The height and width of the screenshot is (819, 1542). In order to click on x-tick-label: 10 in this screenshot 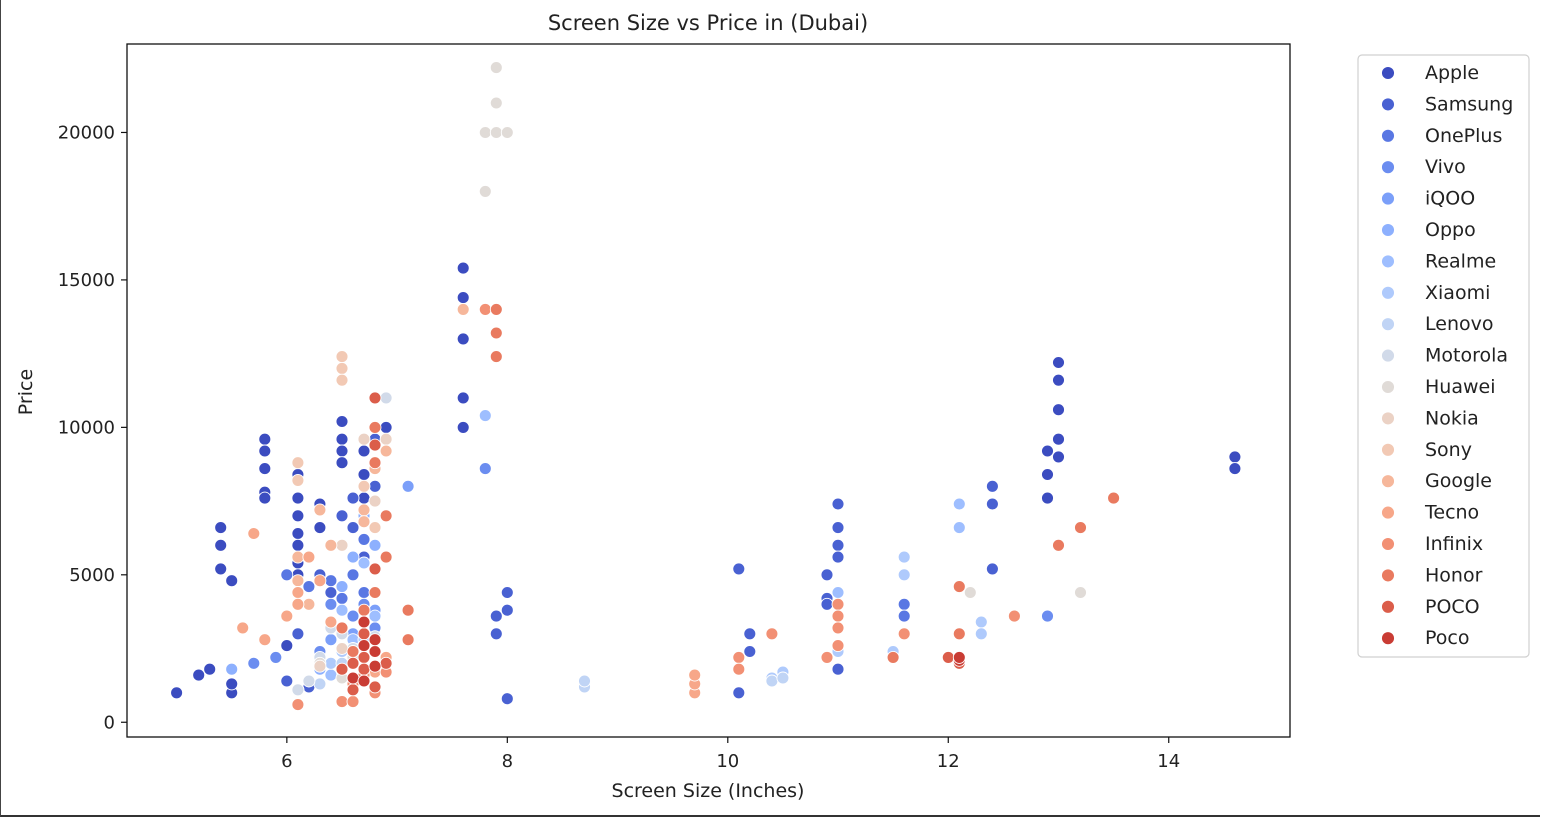, I will do `click(727, 761)`.